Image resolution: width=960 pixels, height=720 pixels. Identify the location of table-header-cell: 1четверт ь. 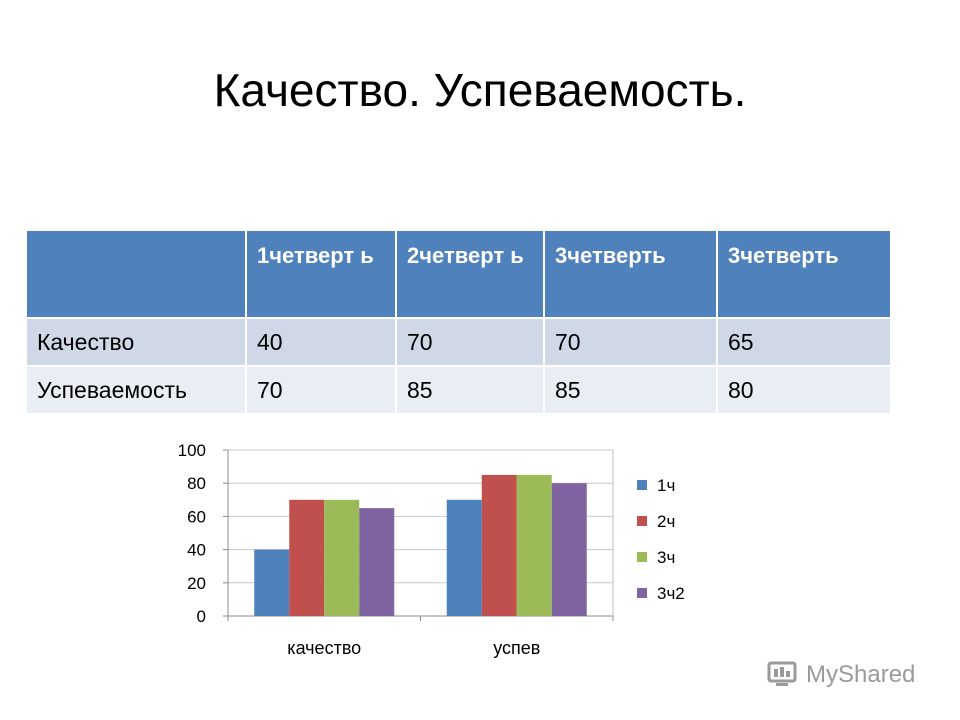
(320, 274).